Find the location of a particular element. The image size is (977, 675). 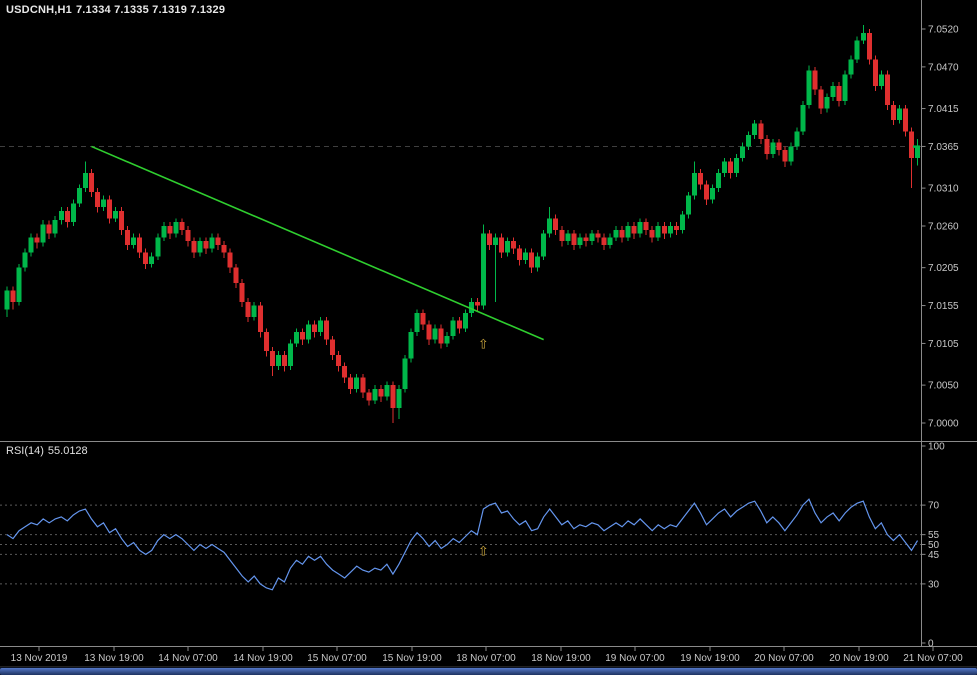

price-axis-label: 7.0520 is located at coordinates (943, 30).